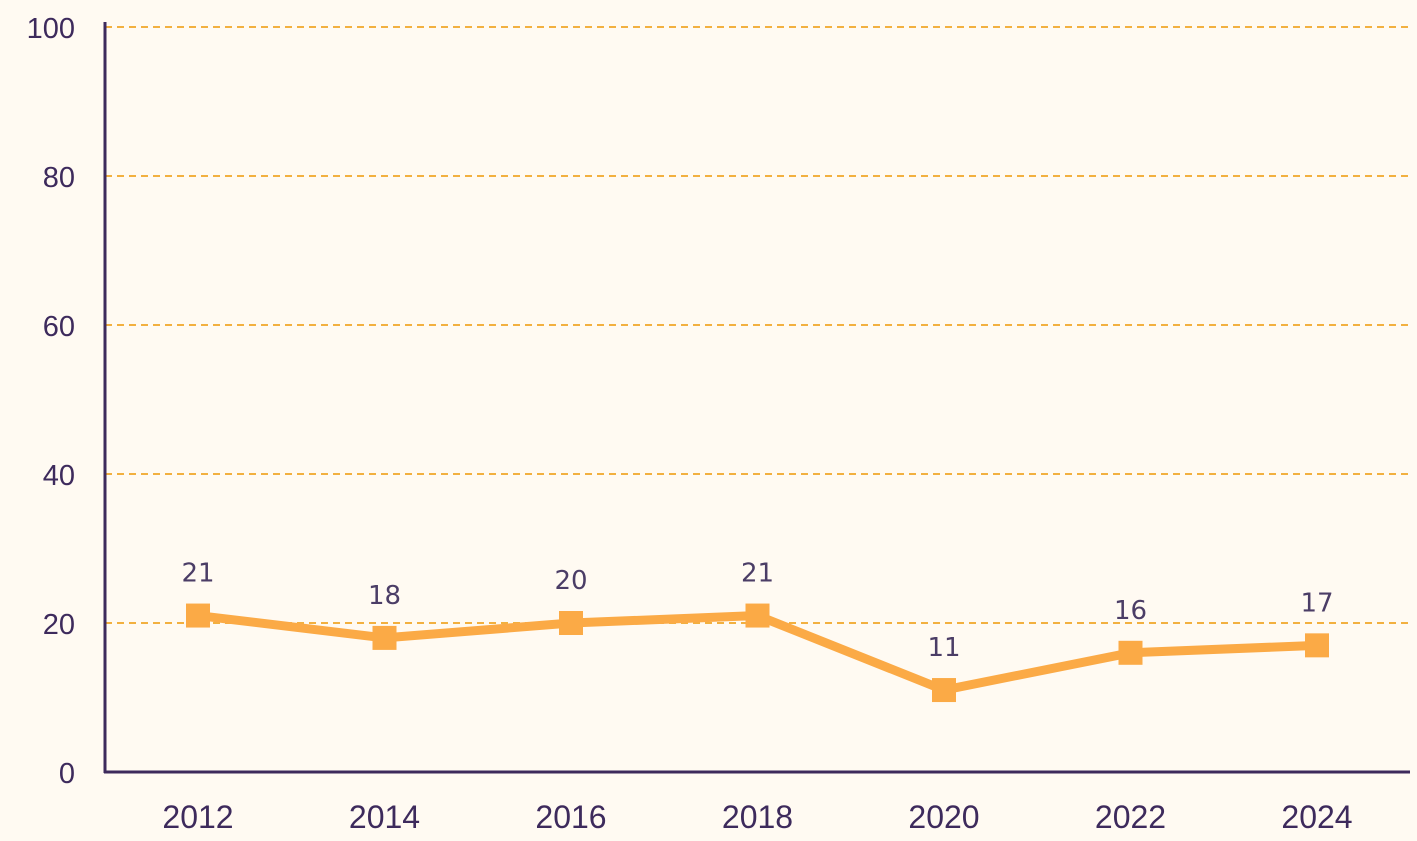  I want to click on y-tick-label-0: 0, so click(67, 774).